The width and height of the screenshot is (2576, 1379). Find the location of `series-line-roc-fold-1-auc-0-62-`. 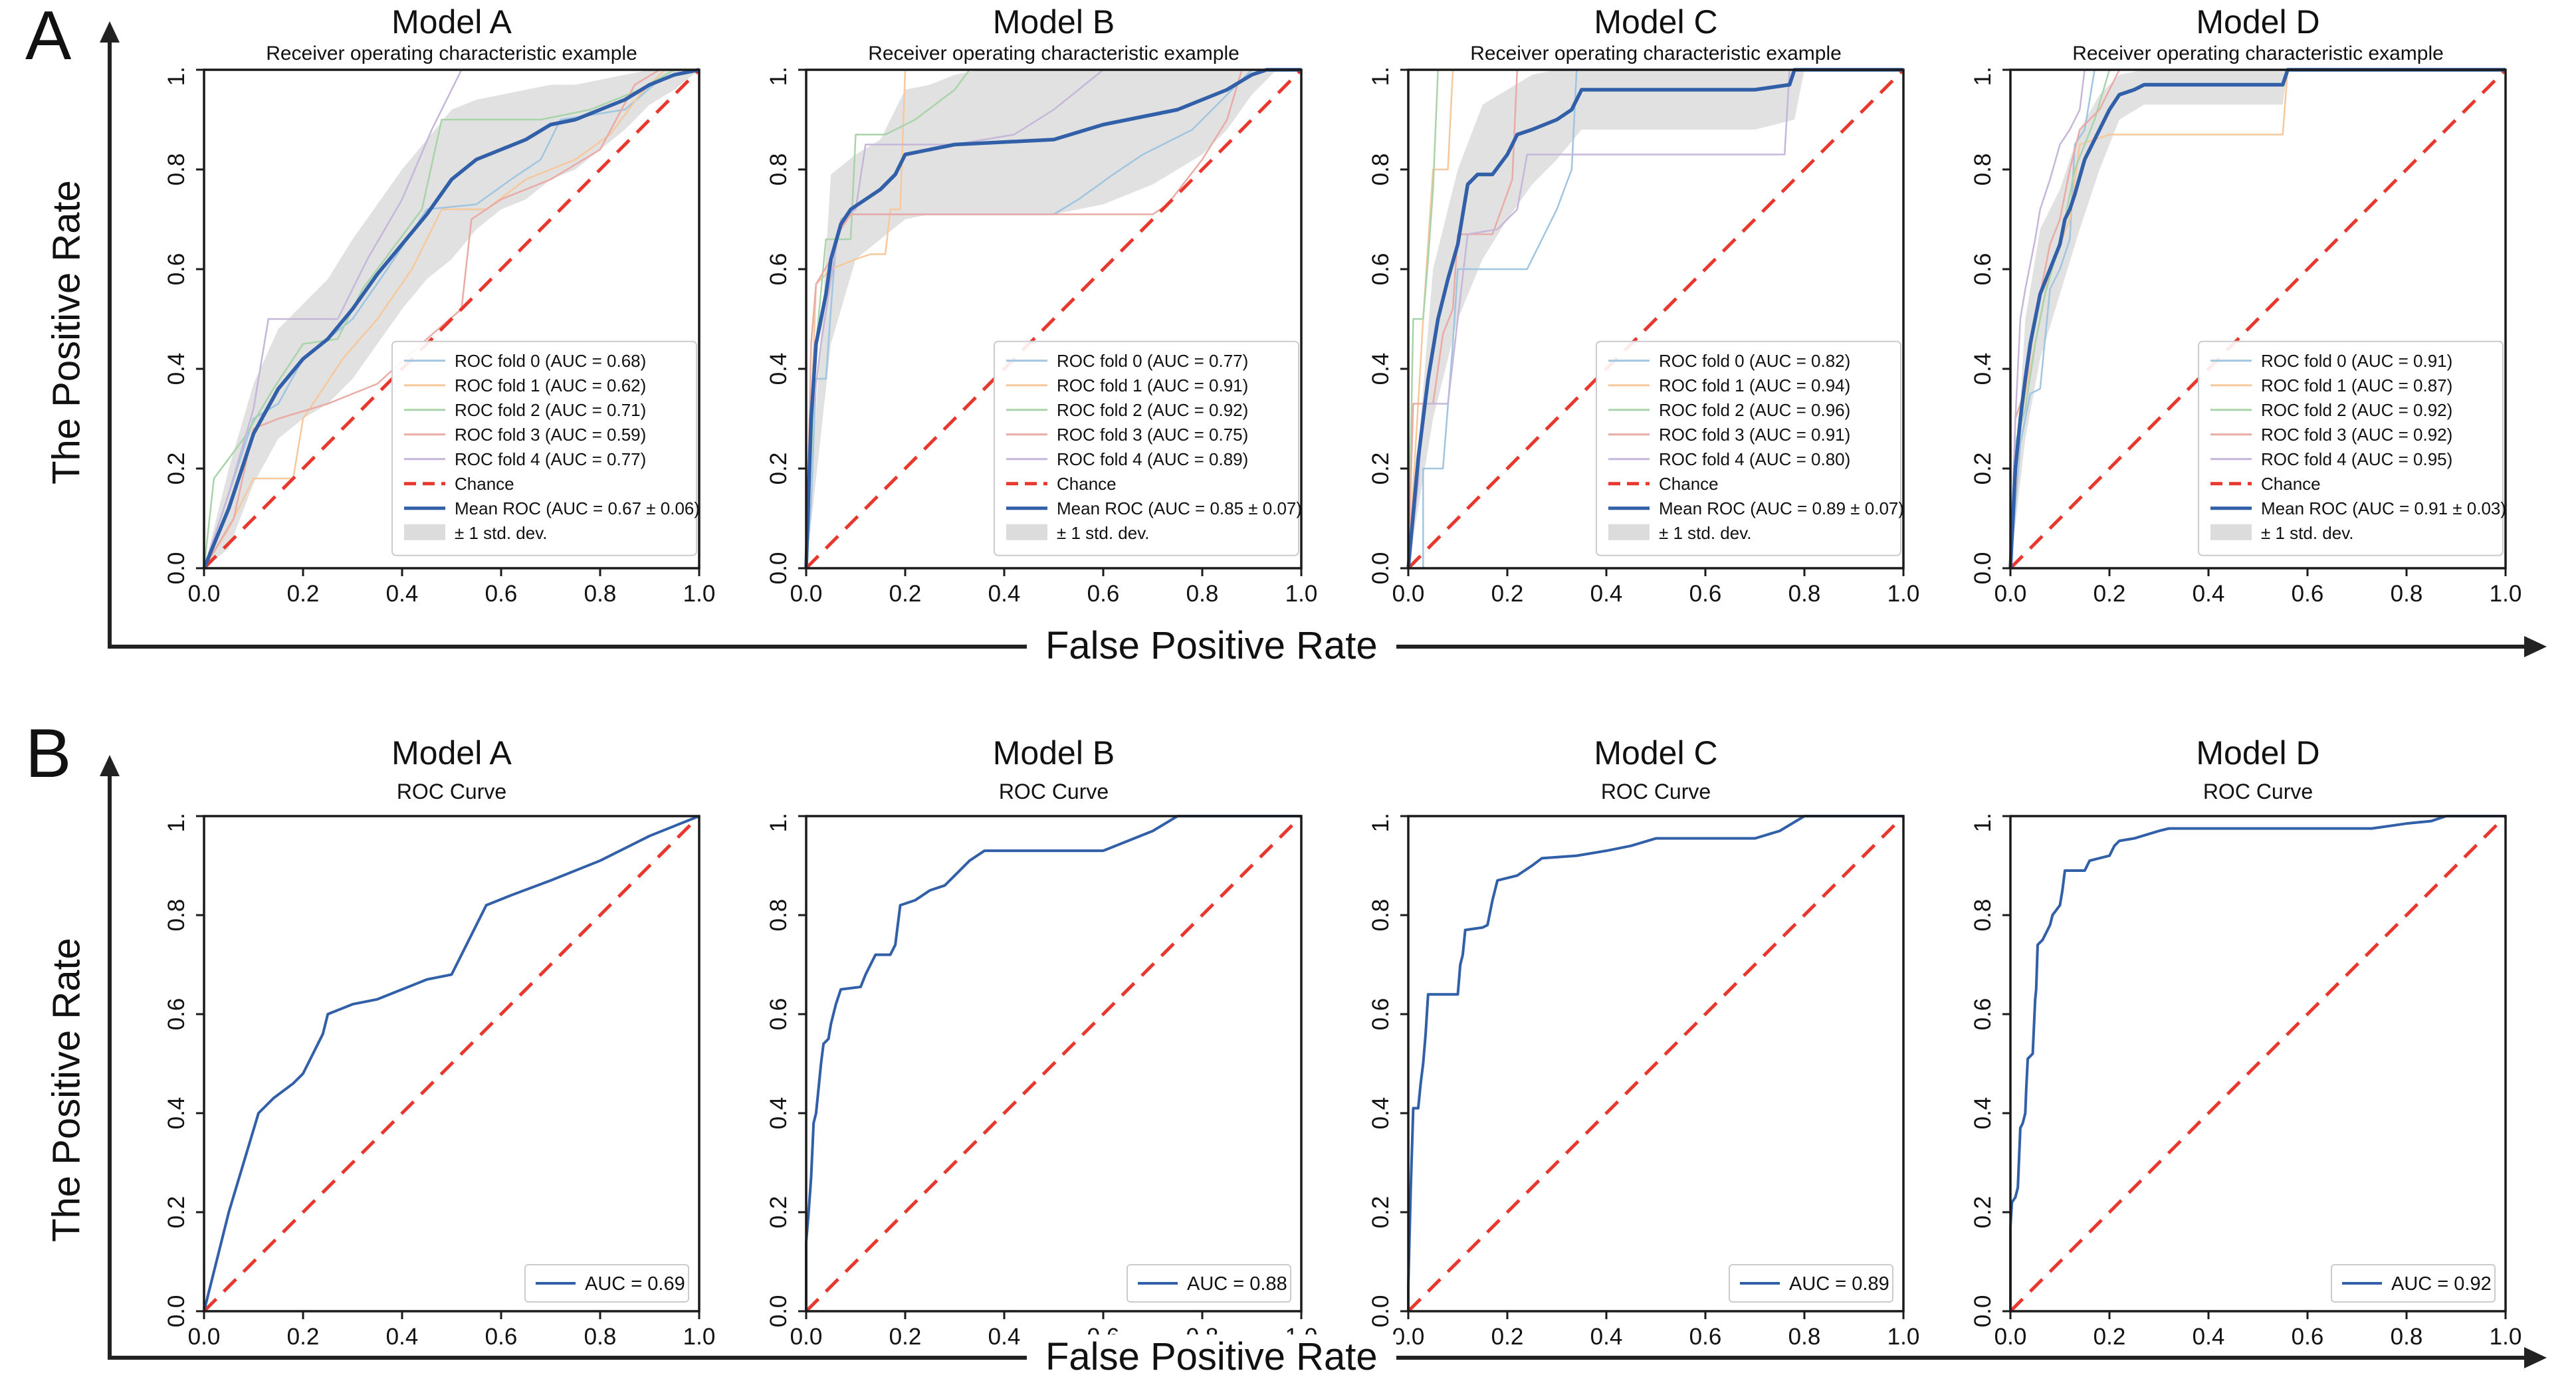

series-line-roc-fold-1-auc-0-62- is located at coordinates (451, 318).